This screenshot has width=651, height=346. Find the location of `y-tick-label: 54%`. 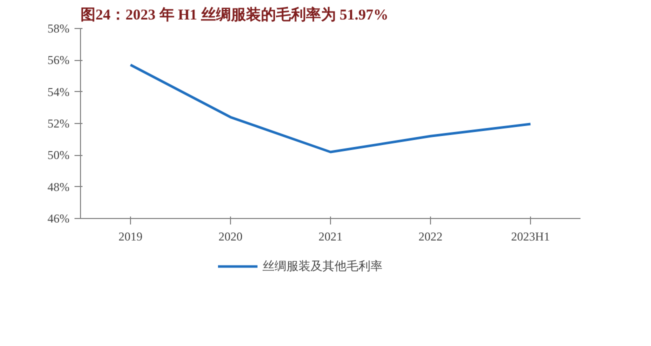

y-tick-label: 54% is located at coordinates (59, 91).